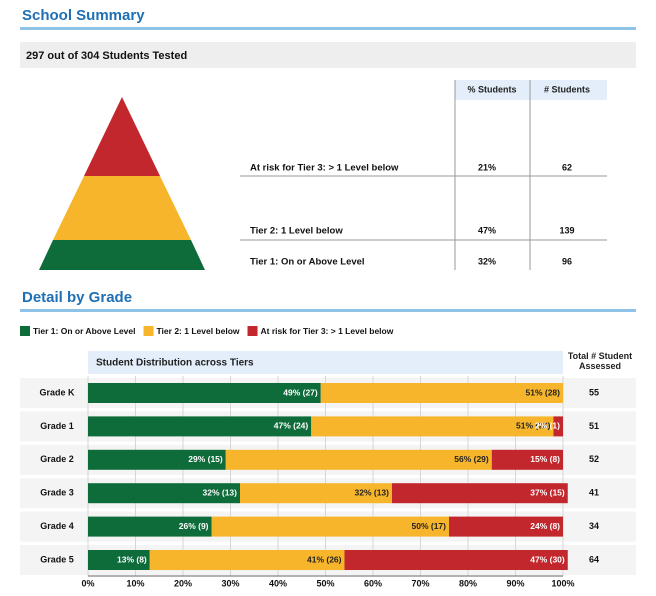 The image size is (656, 596). I want to click on legend-label: Tier 1: On or Above Level, so click(84, 331).